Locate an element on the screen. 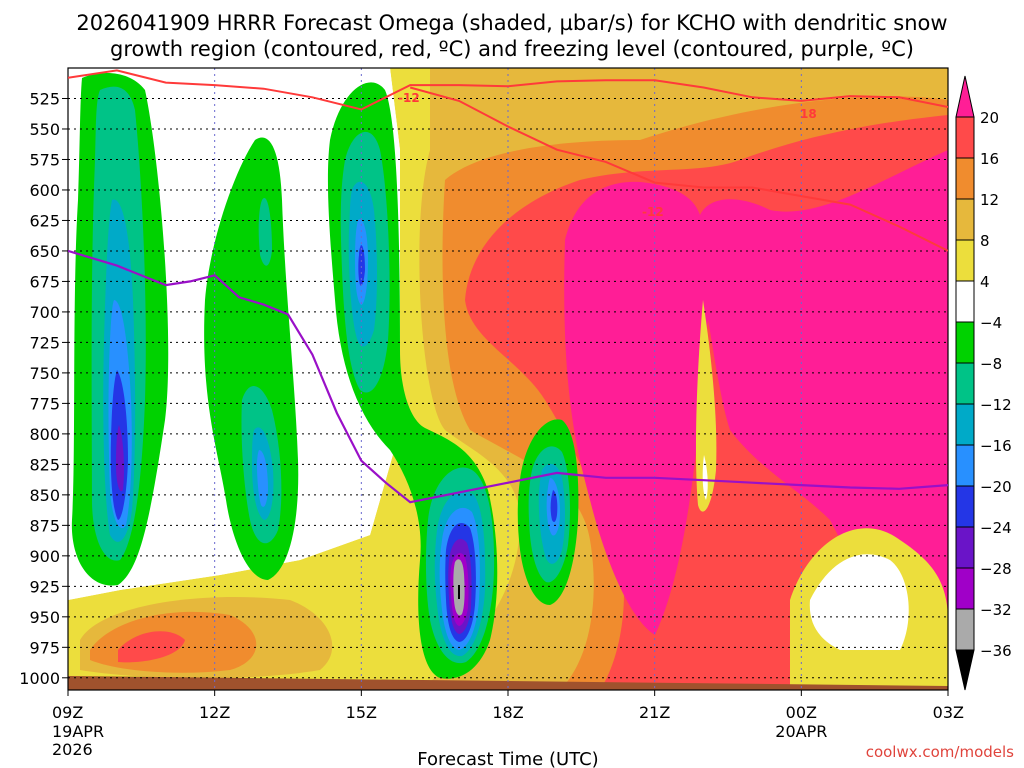 This screenshot has width=1024, height=768. colorbar-label: 4 is located at coordinates (985, 282).